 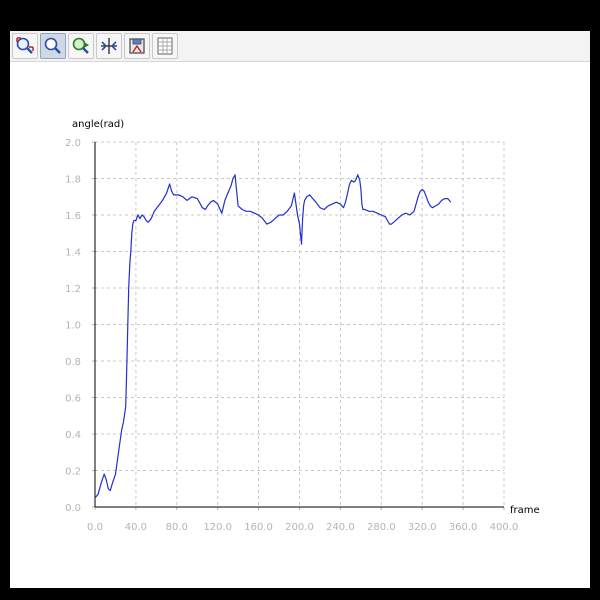 I want to click on x-tick-label: 160.0, so click(x=258, y=527).